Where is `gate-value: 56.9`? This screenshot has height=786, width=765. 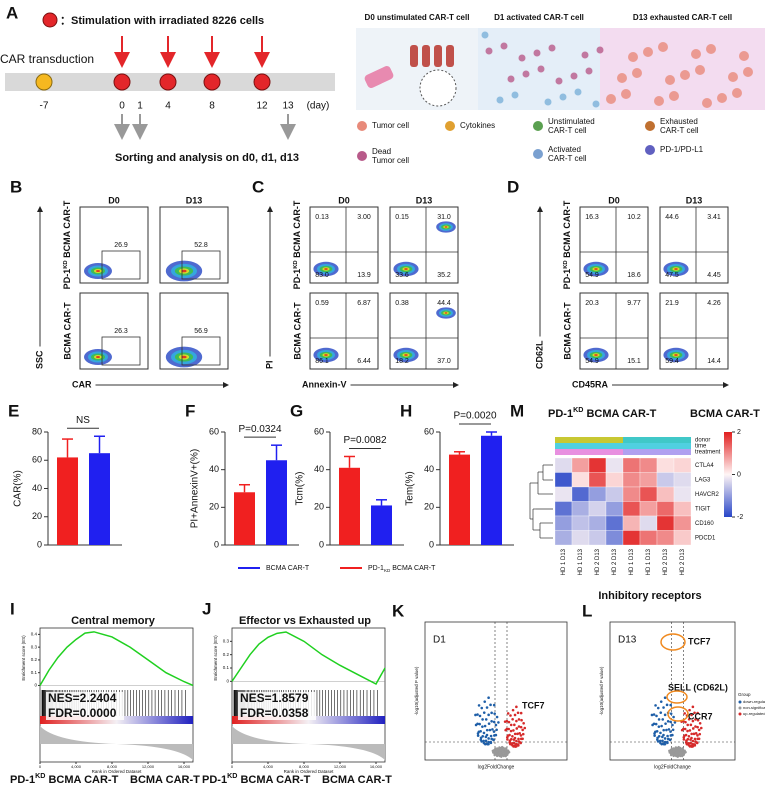
gate-value: 56.9 is located at coordinates (201, 331).